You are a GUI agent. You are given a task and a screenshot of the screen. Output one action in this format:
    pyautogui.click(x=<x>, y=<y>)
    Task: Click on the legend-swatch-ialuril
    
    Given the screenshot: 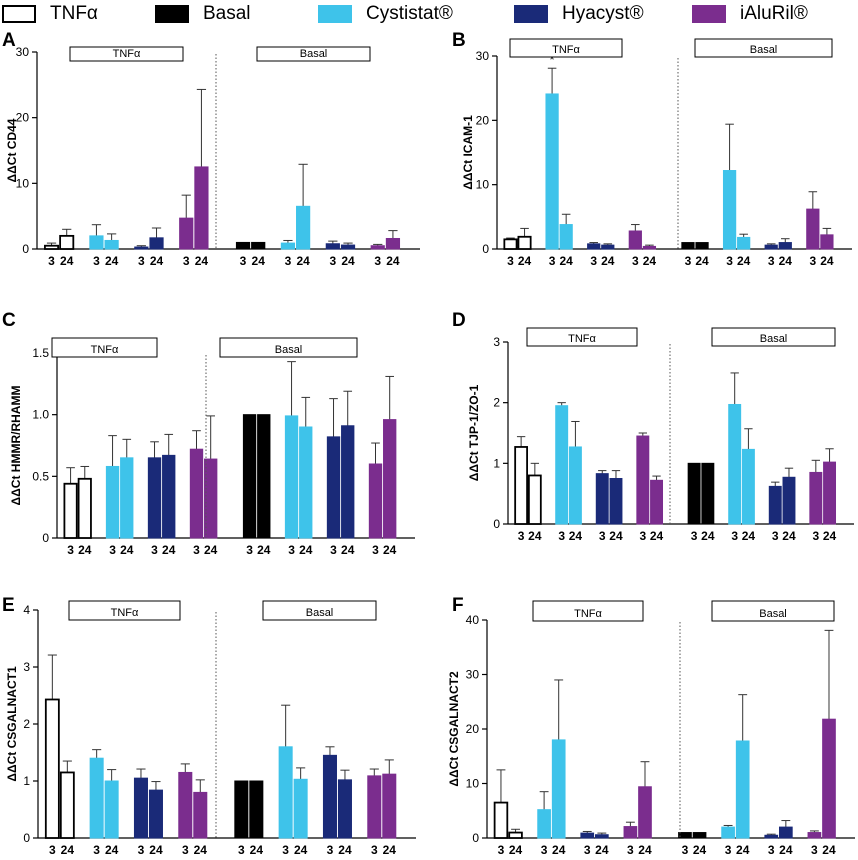 What is the action you would take?
    pyautogui.click(x=709, y=14)
    